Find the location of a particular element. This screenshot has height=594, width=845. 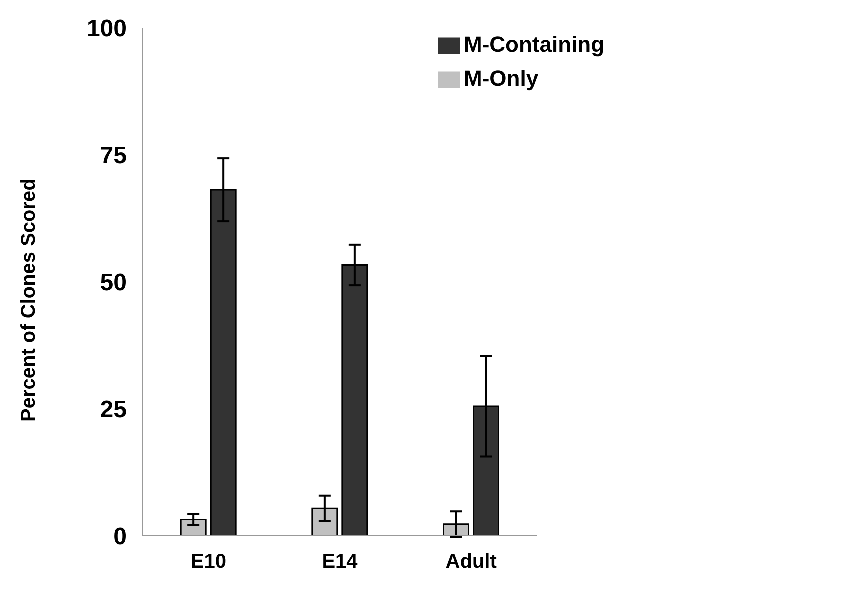

y-tick-label: 100 is located at coordinates (106, 29).